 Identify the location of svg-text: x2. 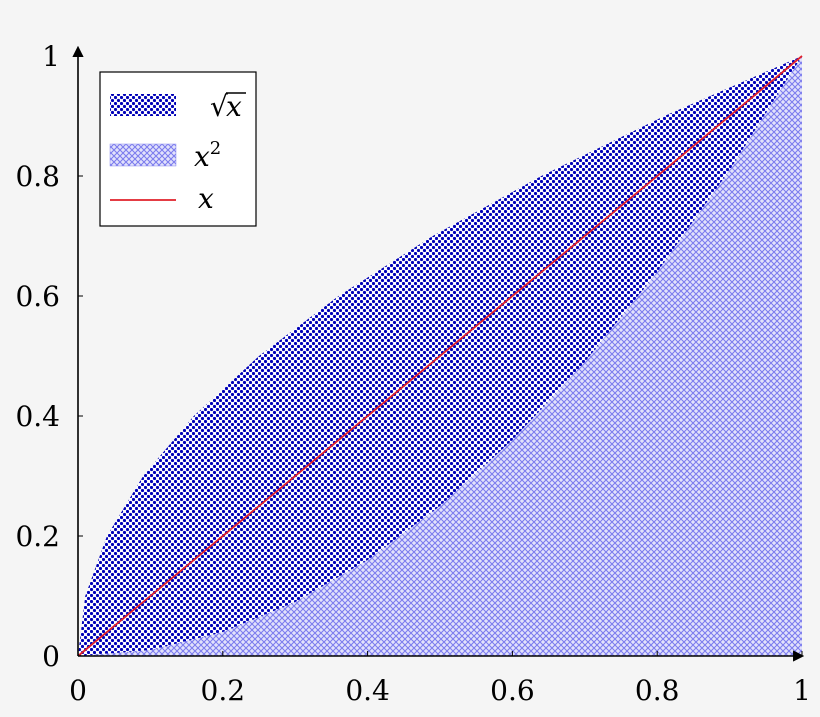
(207, 155).